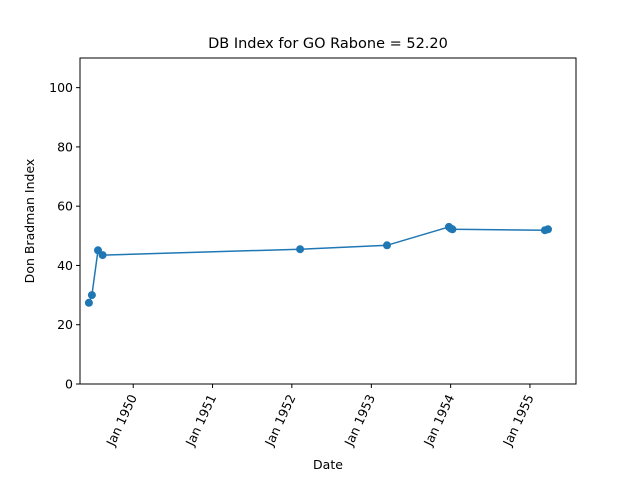  What do you see at coordinates (65, 324) in the screenshot?
I see `y-tick-label: 20` at bounding box center [65, 324].